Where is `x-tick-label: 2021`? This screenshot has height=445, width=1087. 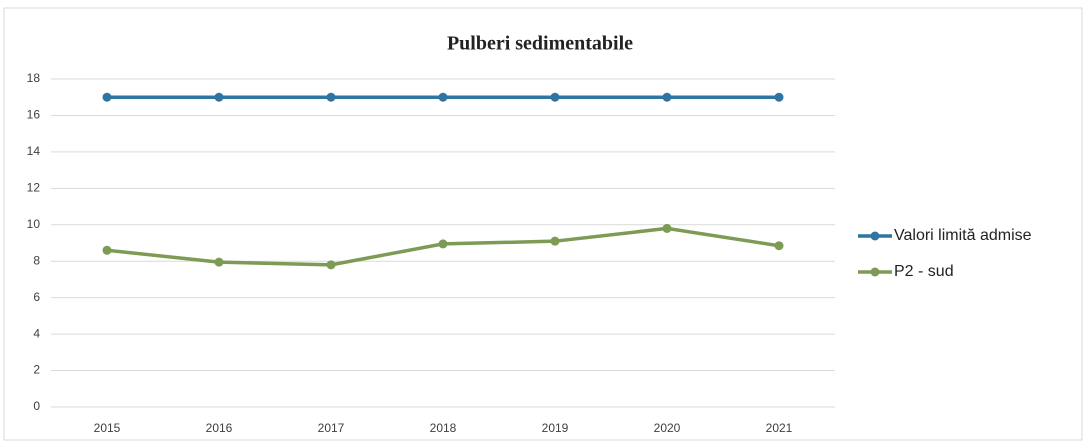
x-tick-label: 2021 is located at coordinates (779, 428).